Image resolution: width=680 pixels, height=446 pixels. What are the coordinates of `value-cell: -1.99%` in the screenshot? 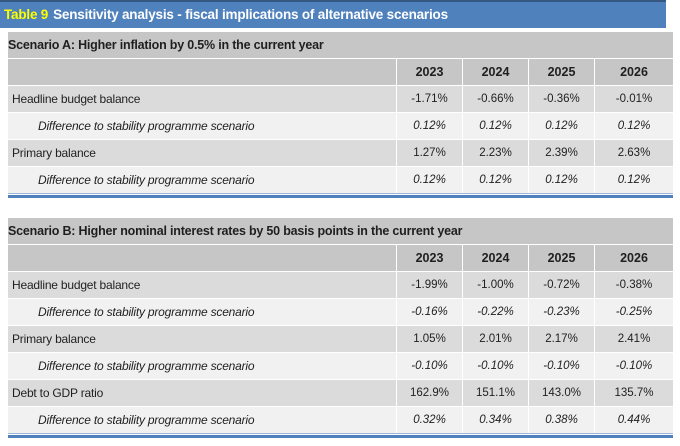 It's located at (429, 285).